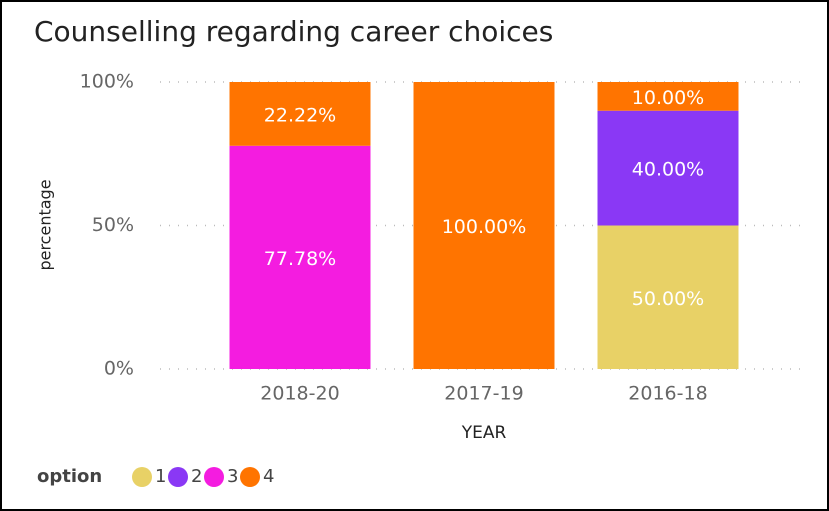  I want to click on x-tick-label: 2016-18, so click(667, 394).